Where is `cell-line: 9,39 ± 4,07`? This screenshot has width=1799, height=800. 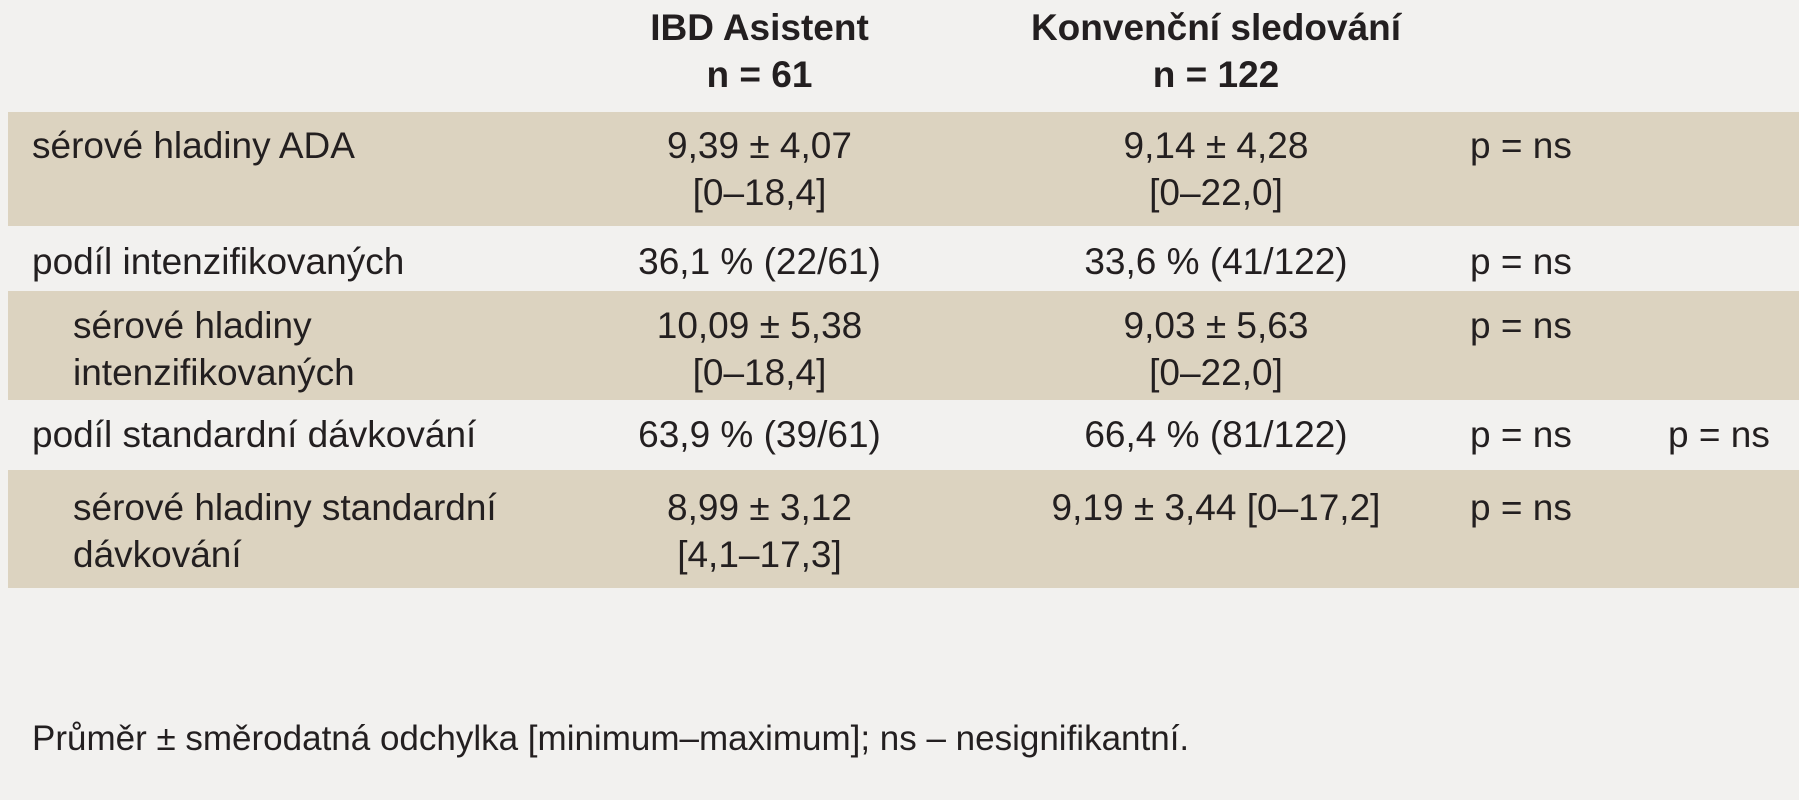 cell-line: 9,39 ± 4,07 is located at coordinates (759, 145).